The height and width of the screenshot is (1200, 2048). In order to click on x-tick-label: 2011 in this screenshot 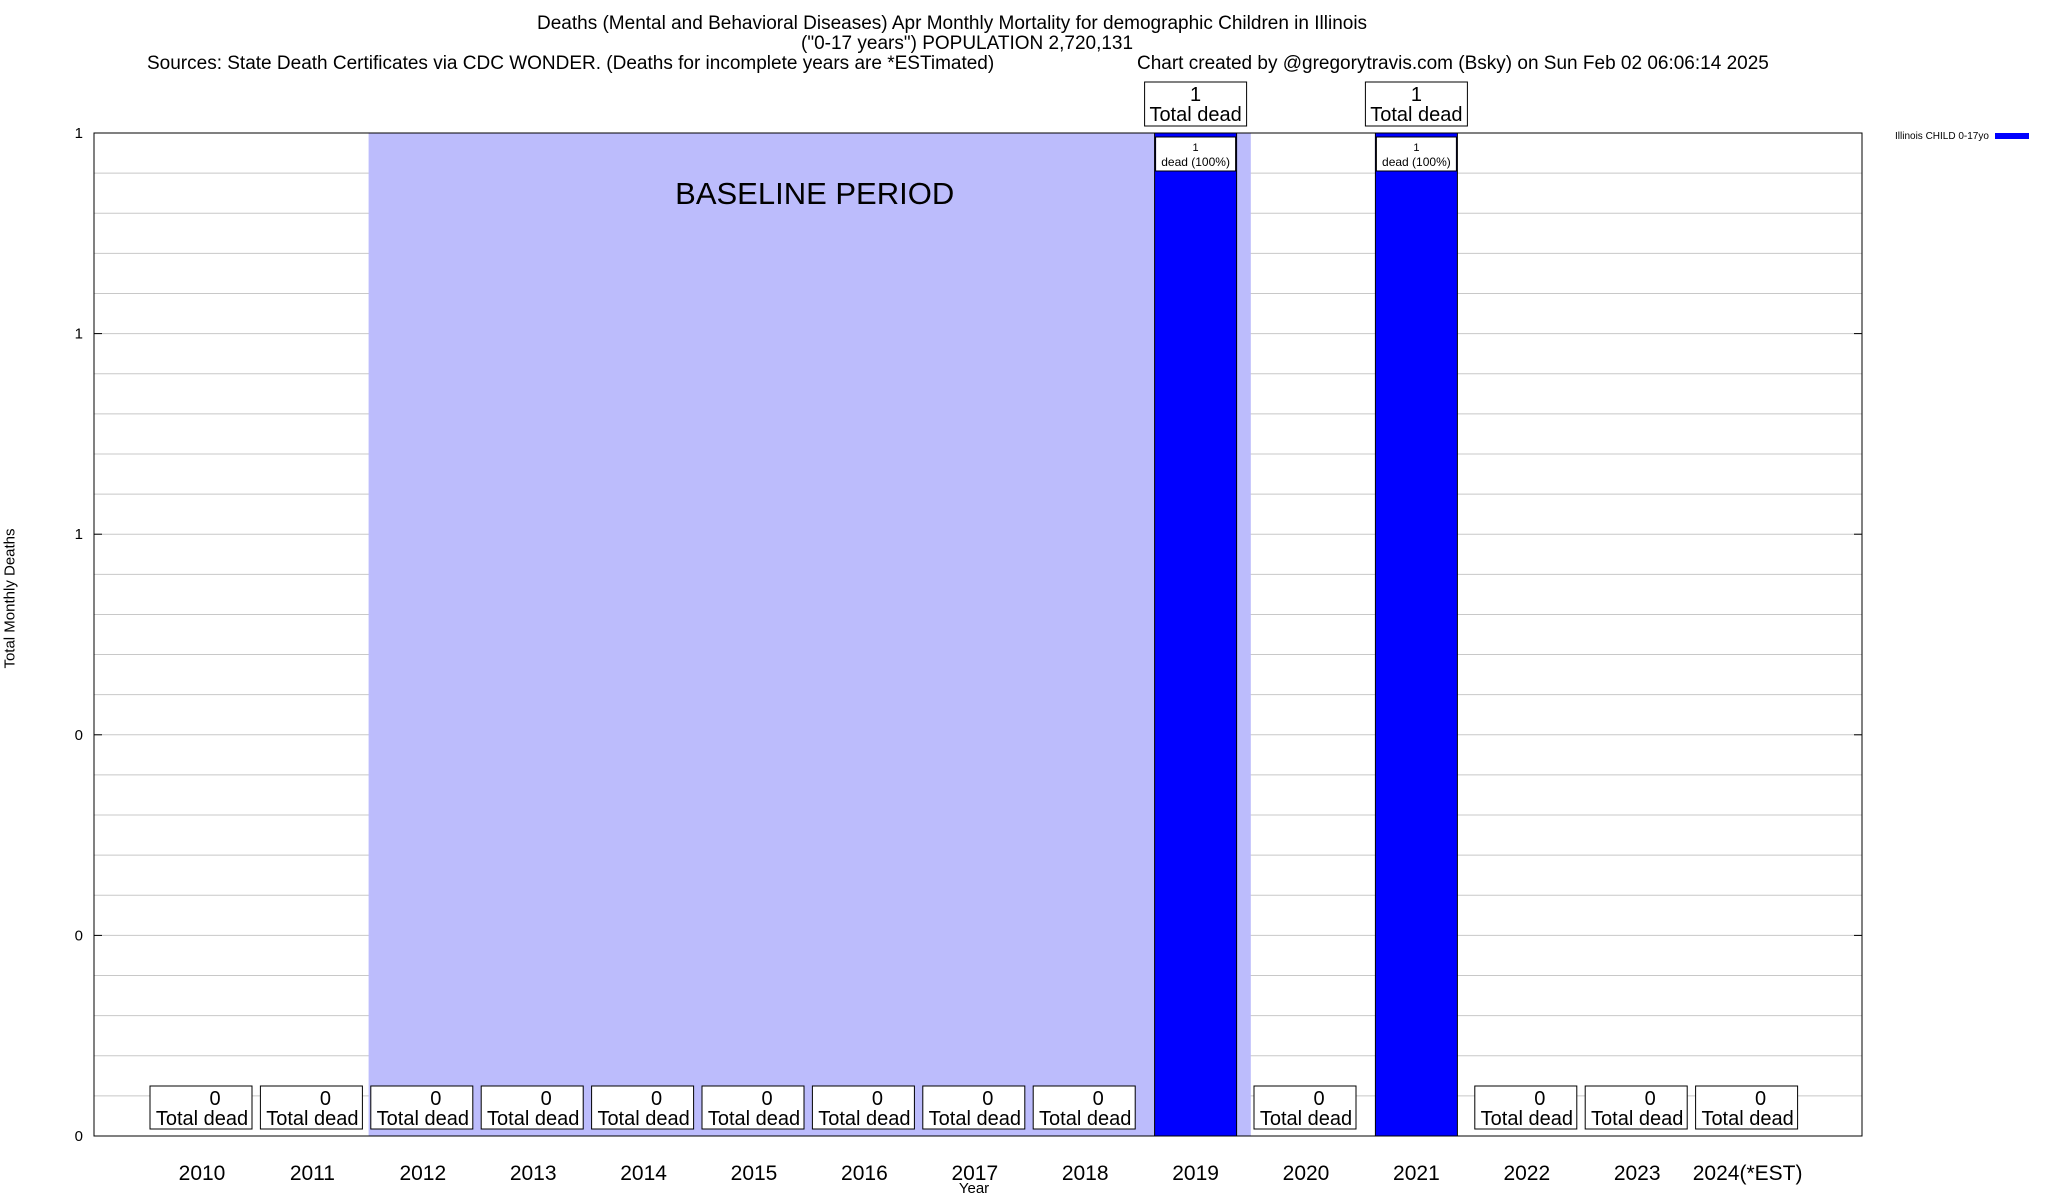, I will do `click(312, 1173)`.